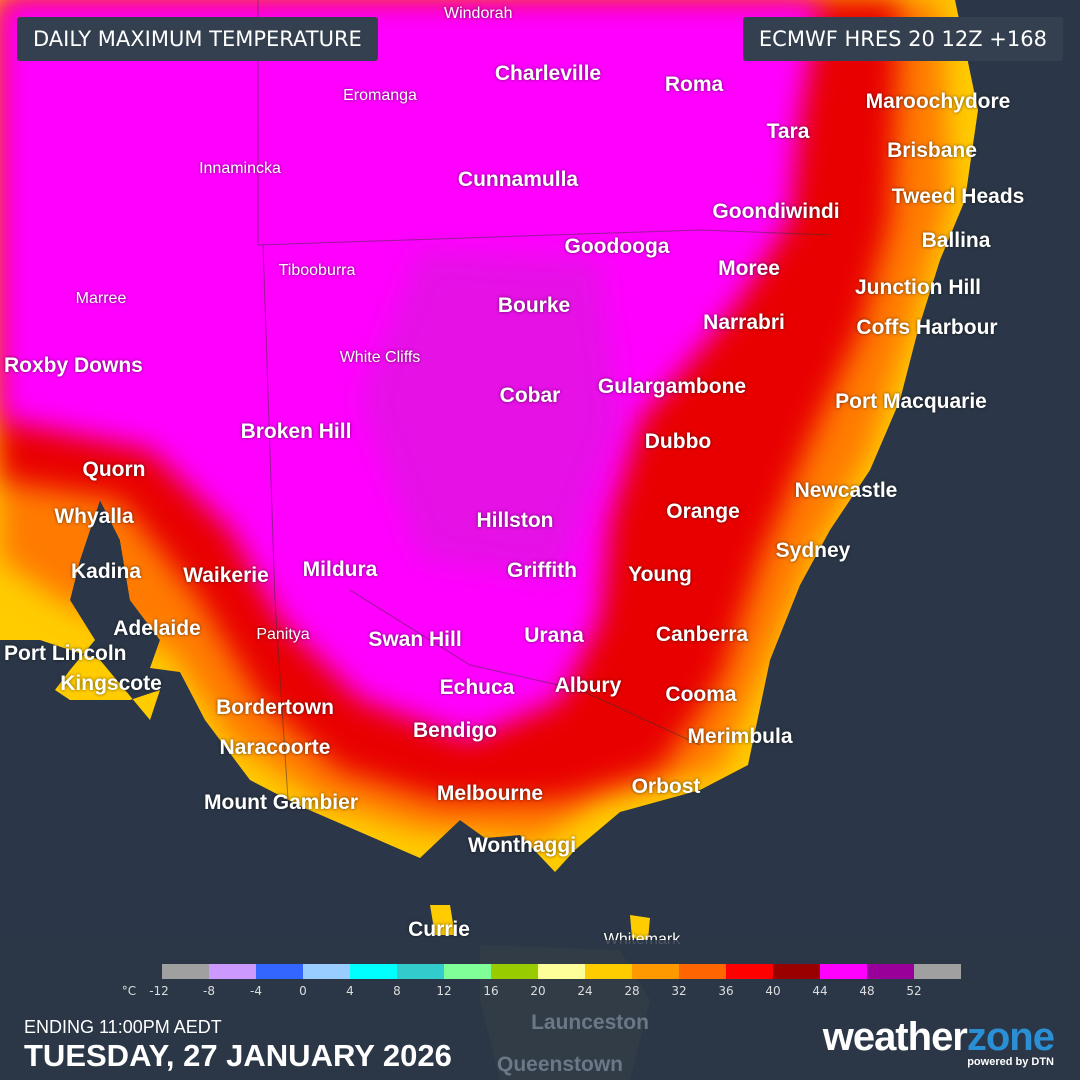  I want to click on scale-unit: °C, so click(129, 991).